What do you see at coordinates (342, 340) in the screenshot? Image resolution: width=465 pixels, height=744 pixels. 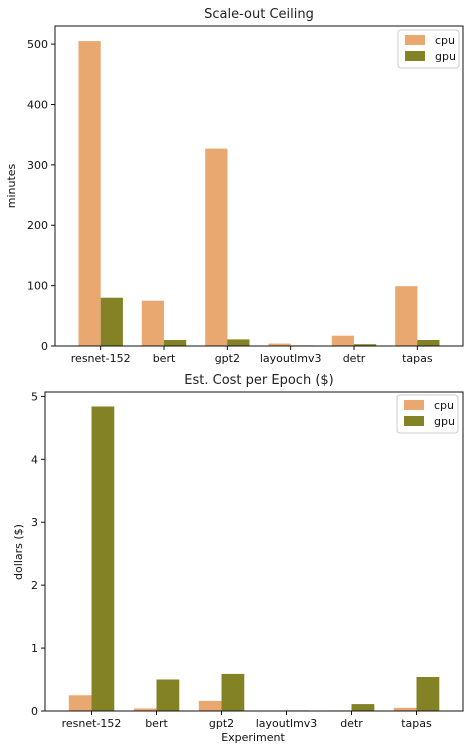 I see `bar-cpu-detr` at bounding box center [342, 340].